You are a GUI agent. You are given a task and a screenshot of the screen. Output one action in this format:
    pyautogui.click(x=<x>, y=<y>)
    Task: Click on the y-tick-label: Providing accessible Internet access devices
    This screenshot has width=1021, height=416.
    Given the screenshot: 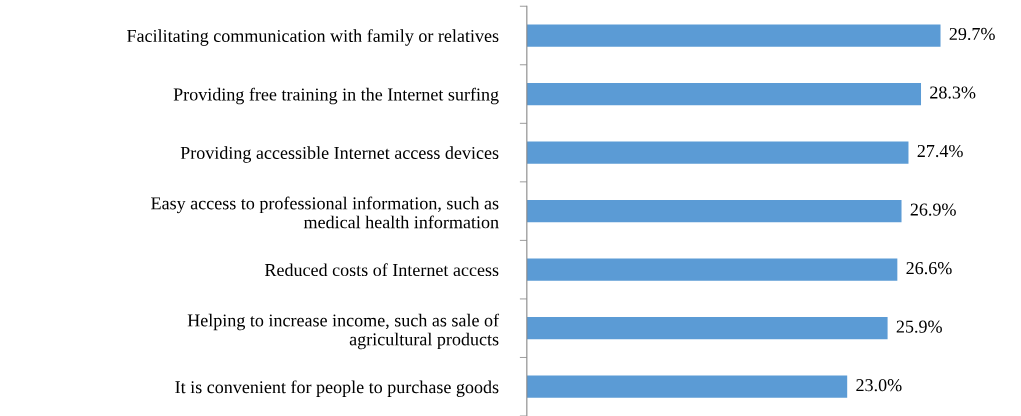 What is the action you would take?
    pyautogui.click(x=339, y=154)
    